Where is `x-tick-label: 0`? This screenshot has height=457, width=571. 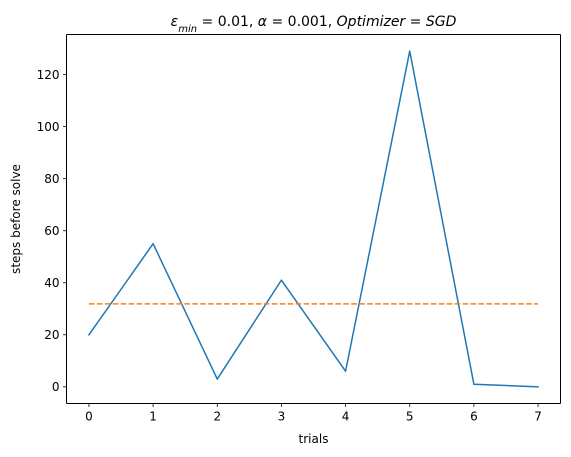 x-tick-label: 0 is located at coordinates (89, 417).